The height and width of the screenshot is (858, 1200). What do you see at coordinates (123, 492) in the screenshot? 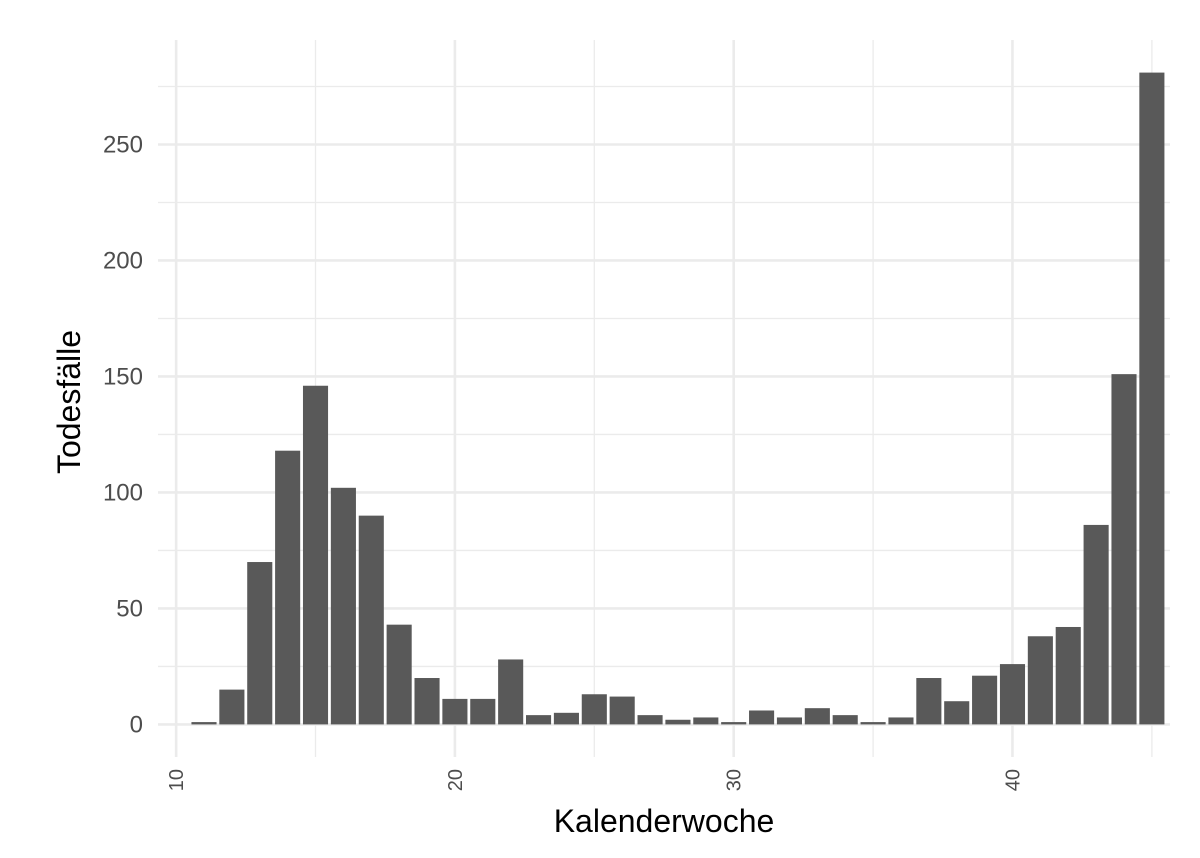
I see `y-tick-label: 100` at bounding box center [123, 492].